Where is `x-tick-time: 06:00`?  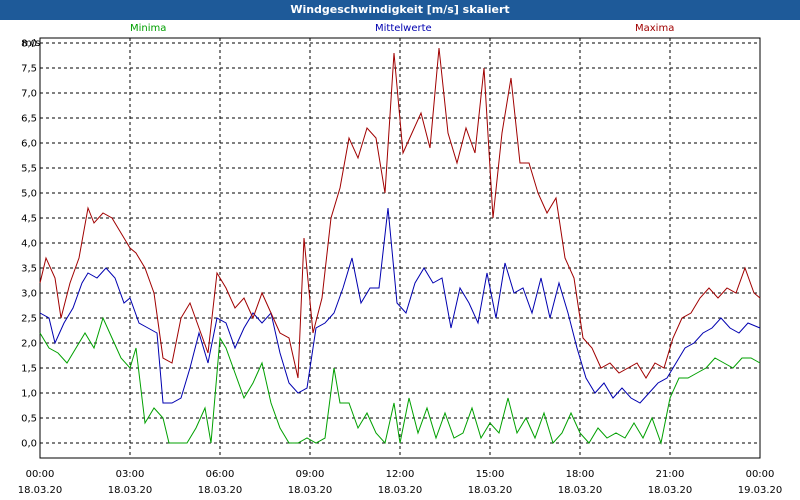 x-tick-time: 06:00 is located at coordinates (220, 474).